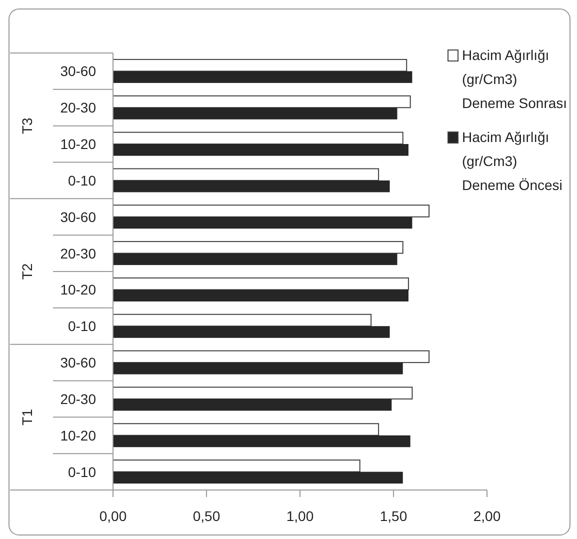 This screenshot has width=577, height=539. Describe the element at coordinates (27, 271) in the screenshot. I see `text: T2` at that location.